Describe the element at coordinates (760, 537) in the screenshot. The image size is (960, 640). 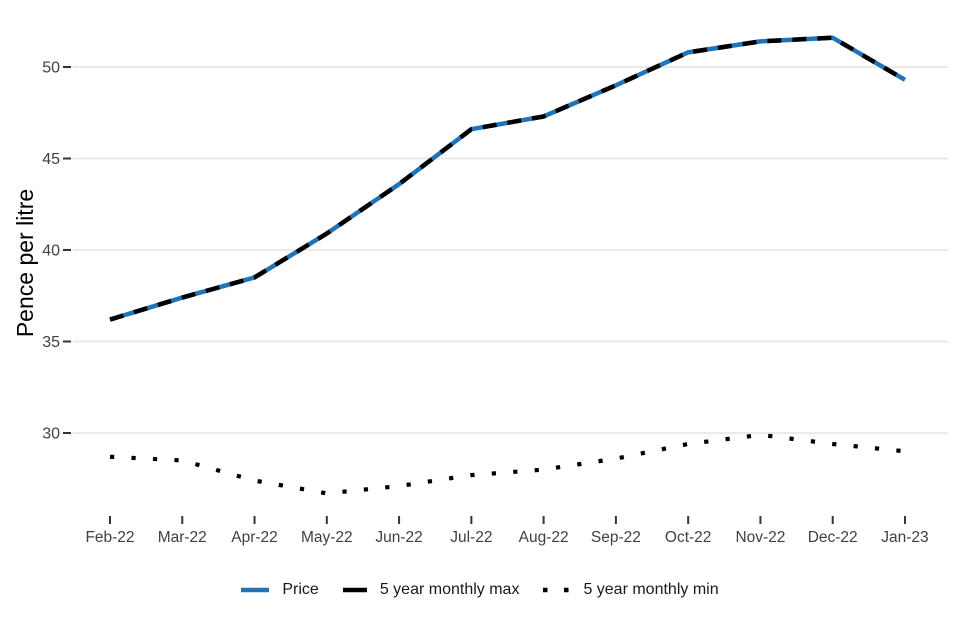
I see `x-tick-label-Nov-22: Nov-22` at that location.